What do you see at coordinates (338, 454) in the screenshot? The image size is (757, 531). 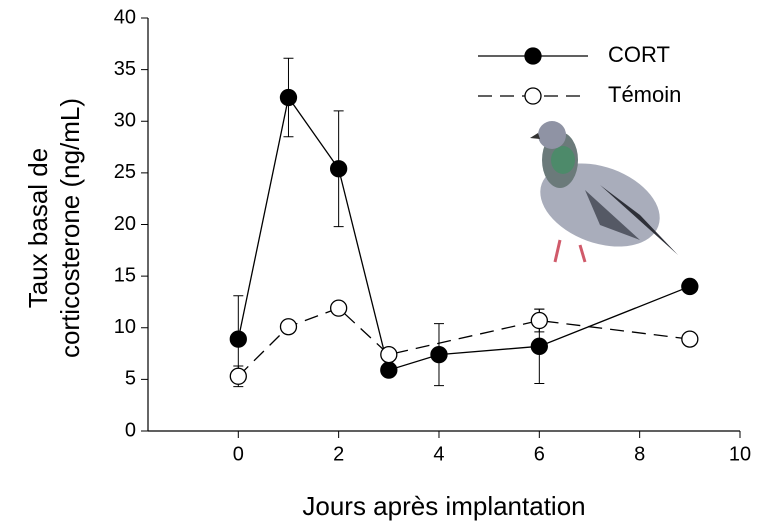 I see `x-tick-label: 2` at bounding box center [338, 454].